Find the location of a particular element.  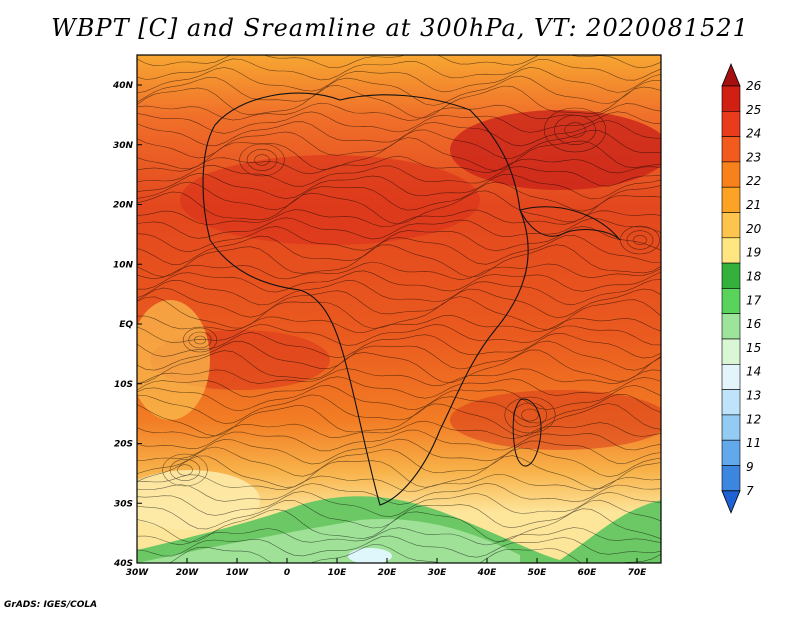

colorbar-label: 7 is located at coordinates (750, 491).